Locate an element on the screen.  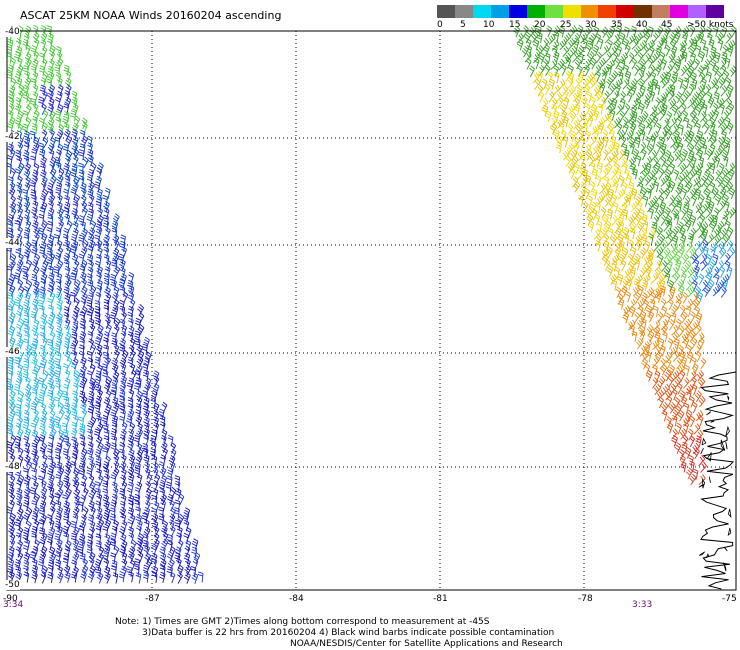
wind-speed-scale-labels: 0 5 10 15 20 25 30 35 40 45 >50 knots is located at coordinates (585, 26).